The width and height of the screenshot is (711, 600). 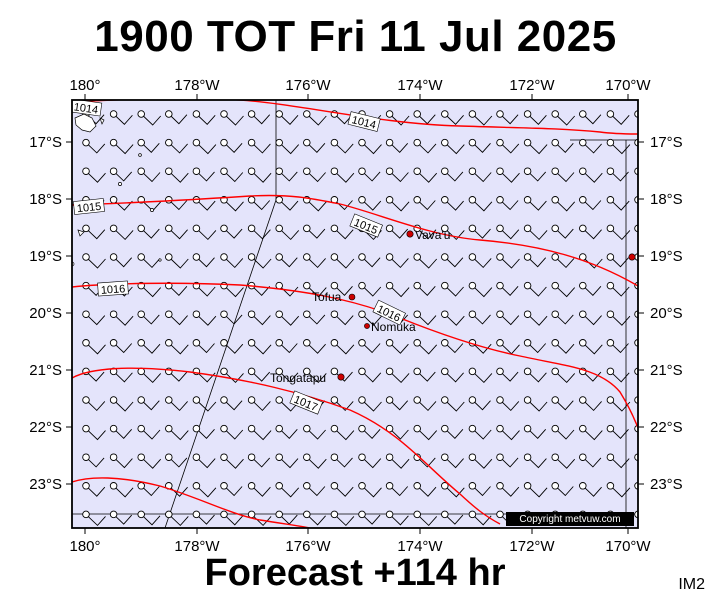 What do you see at coordinates (628, 546) in the screenshot?
I see `lon-label-bottom: 170°W` at bounding box center [628, 546].